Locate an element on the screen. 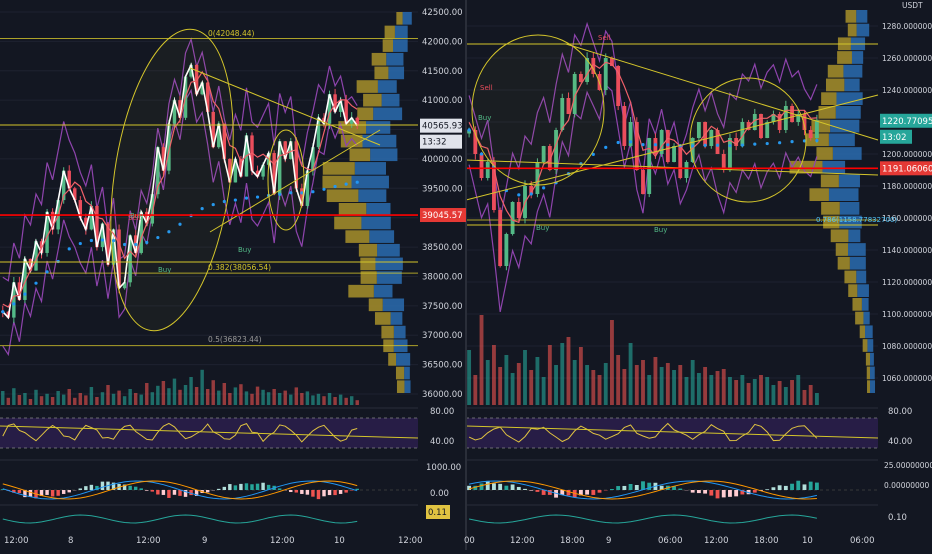 This screenshot has width=932, height=554. left-macd-tick: 1000.00 is located at coordinates (443, 468).